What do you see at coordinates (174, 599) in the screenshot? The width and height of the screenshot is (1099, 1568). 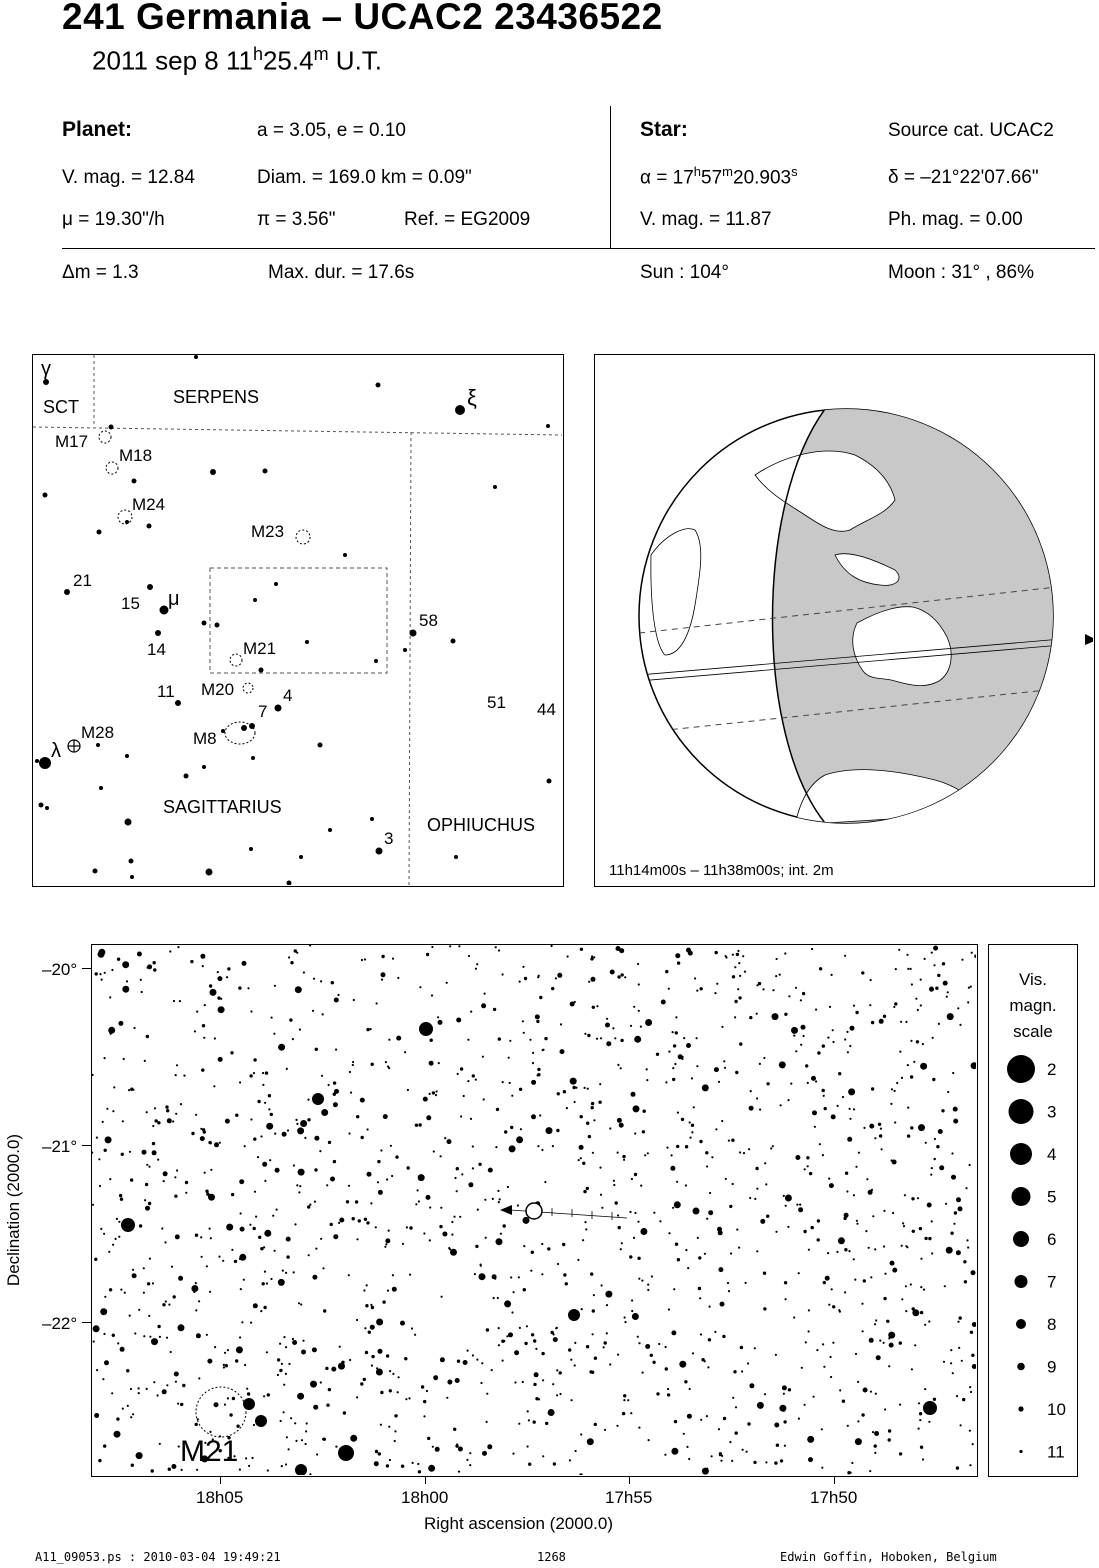 I see `label-mu: μ` at bounding box center [174, 599].